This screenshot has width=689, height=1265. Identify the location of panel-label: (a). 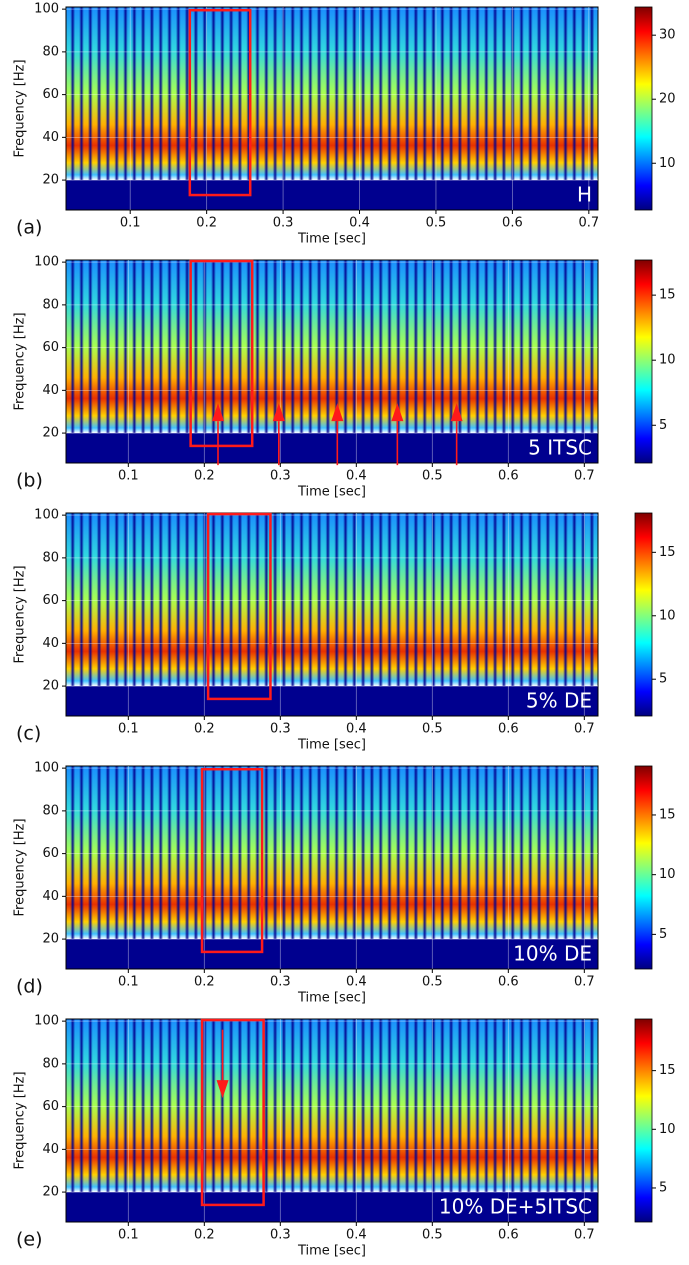
(29, 228).